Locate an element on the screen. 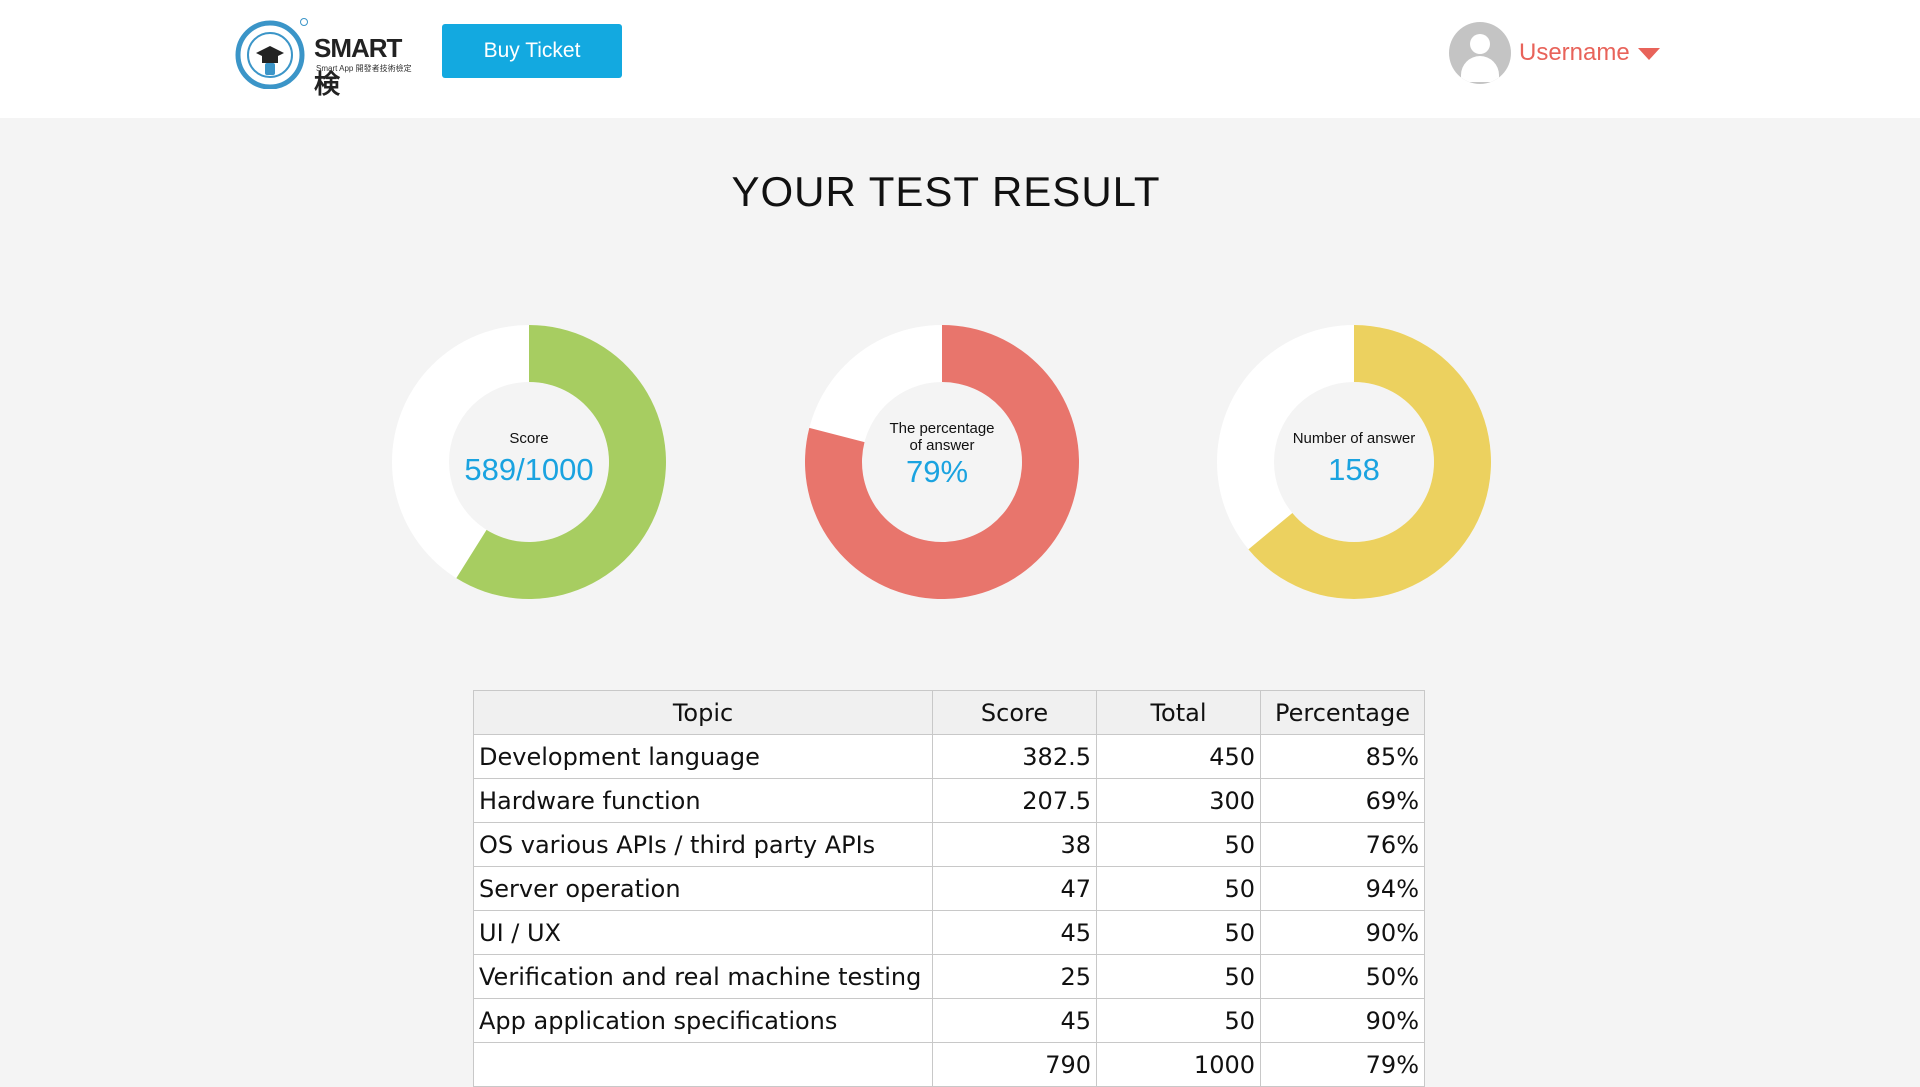 This screenshot has width=1920, height=1087. logo-badge-icon is located at coordinates (271, 54).